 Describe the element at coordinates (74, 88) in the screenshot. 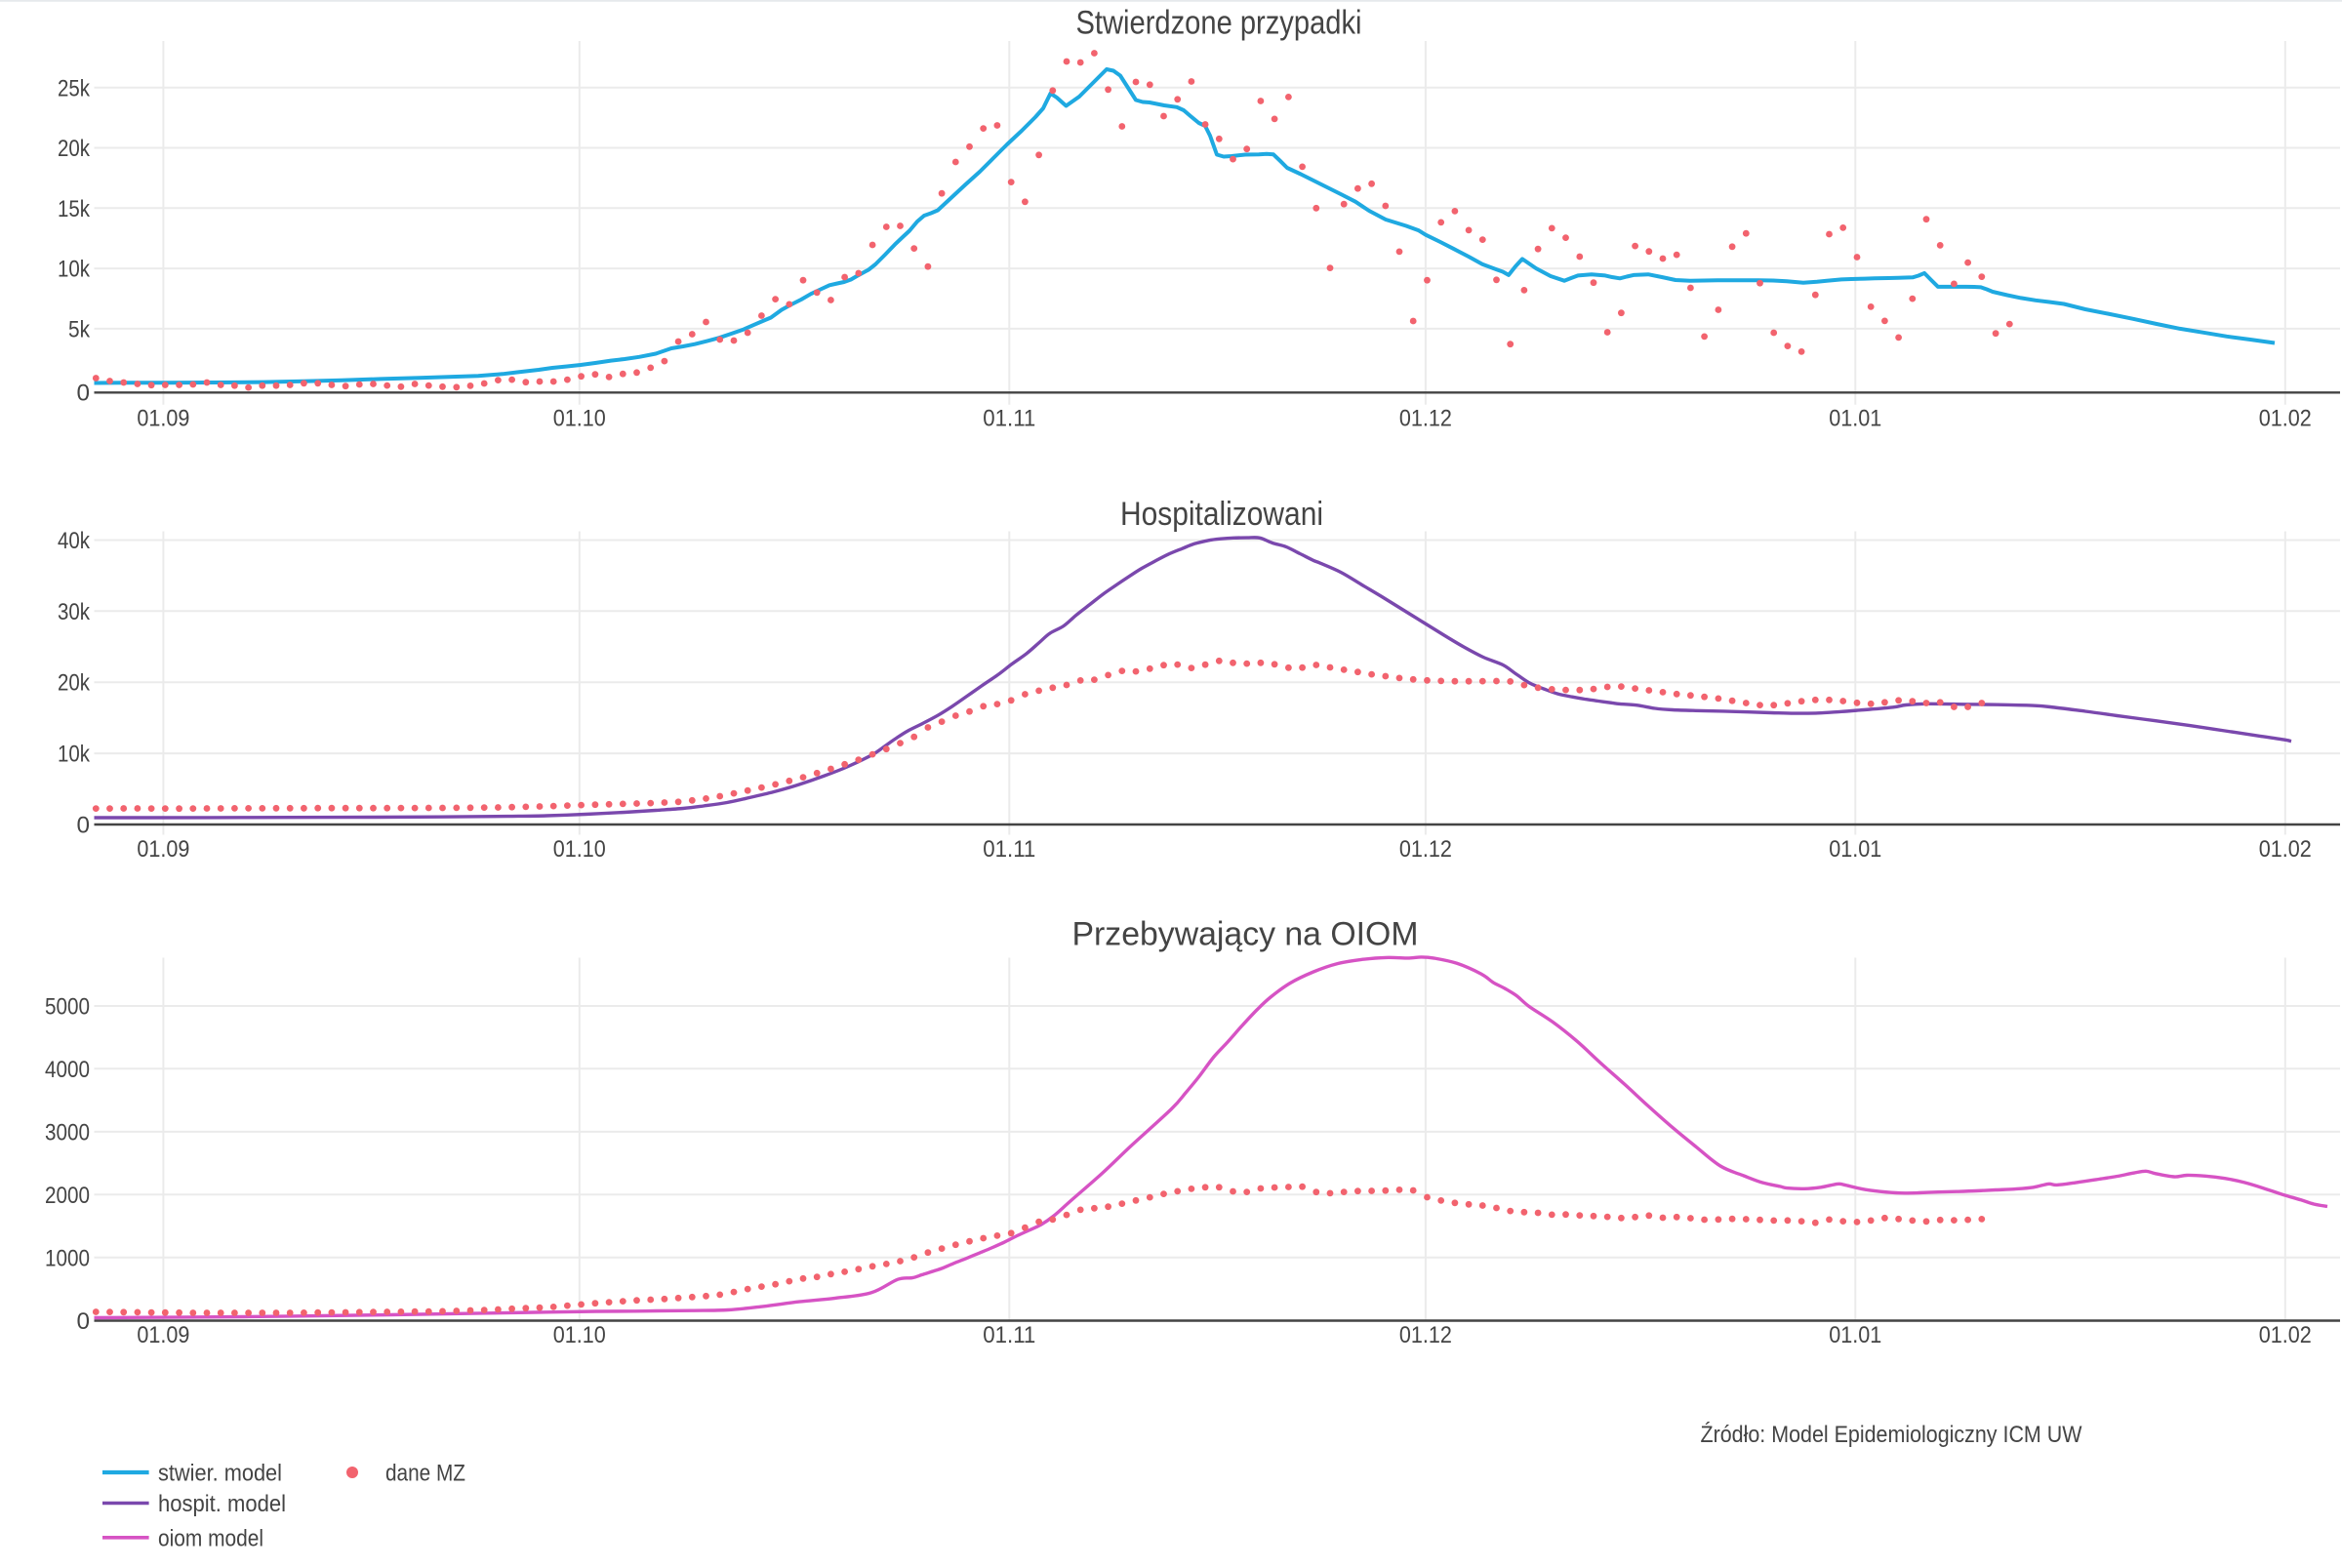

I see `svg-text: 25k` at that location.